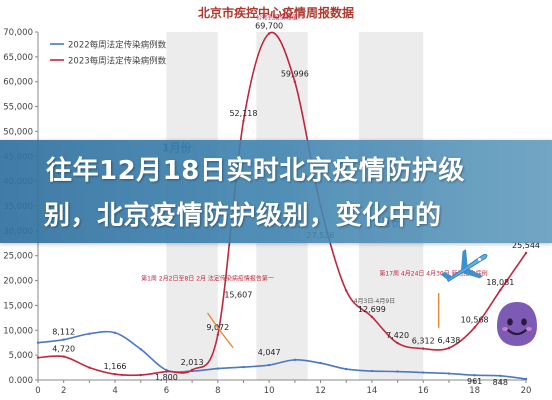 The height and width of the screenshot is (400, 552). I want to click on data-label-20: 848, so click(500, 382).